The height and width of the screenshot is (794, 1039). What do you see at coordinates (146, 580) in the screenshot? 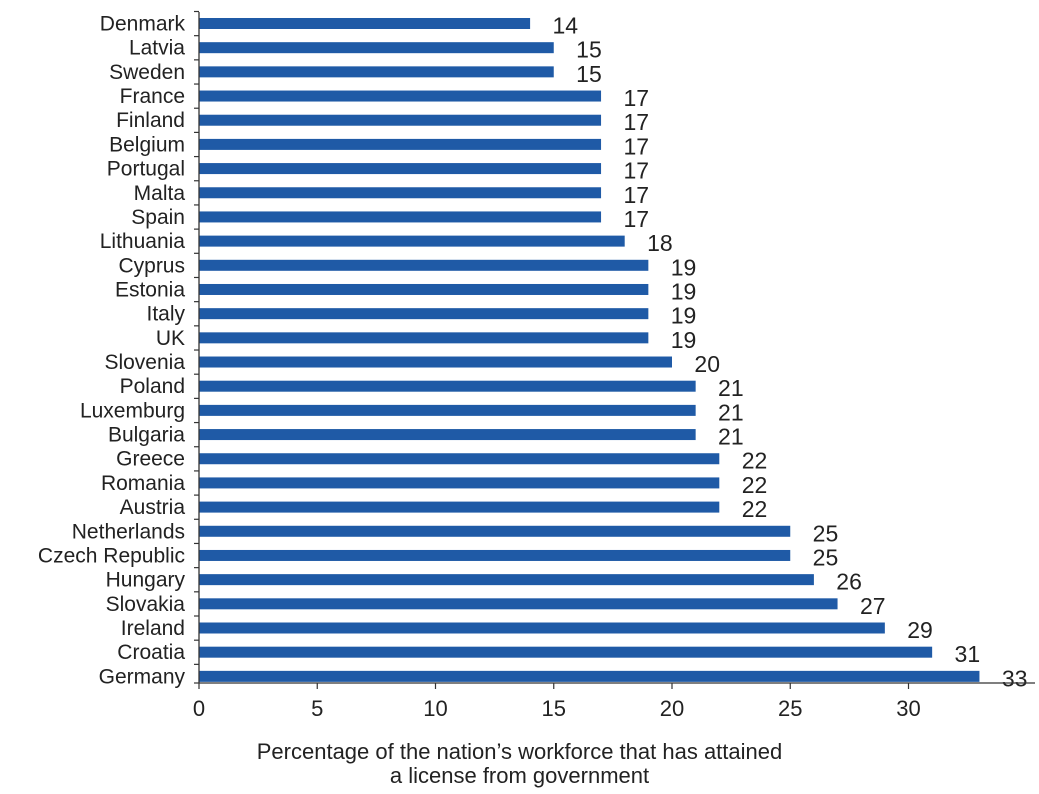
I see `category-label-hungary: Hungary` at bounding box center [146, 580].